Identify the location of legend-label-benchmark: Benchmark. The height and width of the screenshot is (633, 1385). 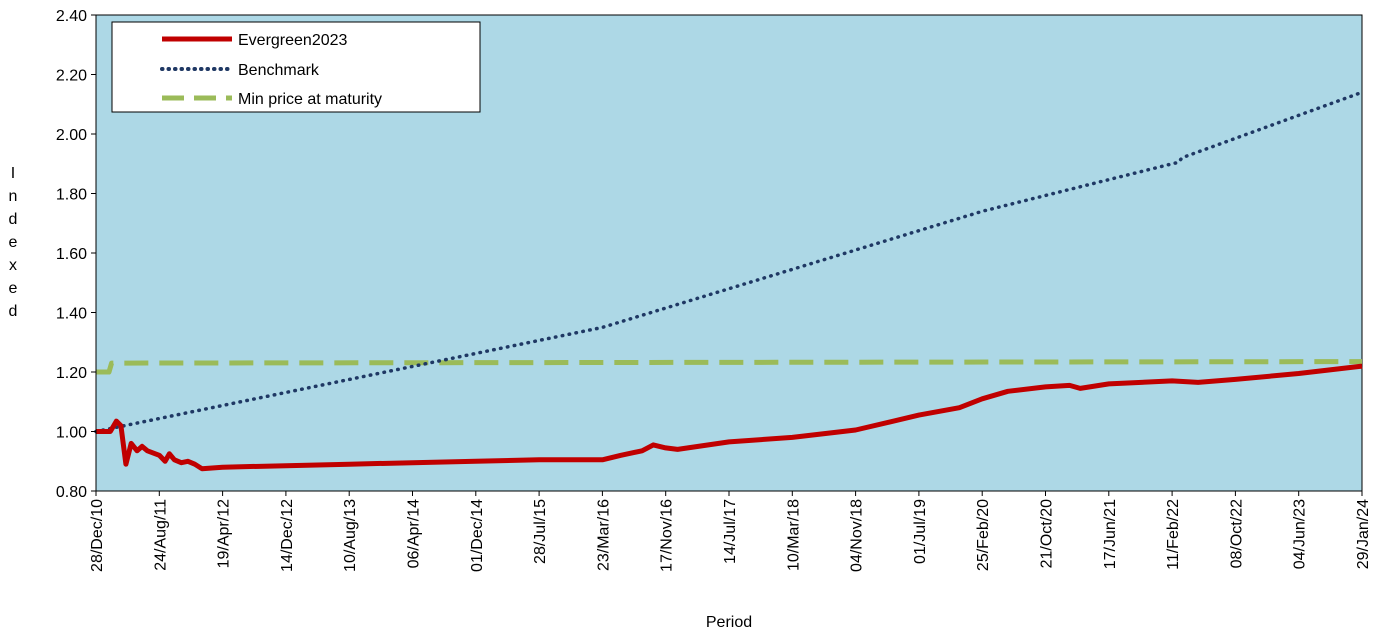
(279, 70).